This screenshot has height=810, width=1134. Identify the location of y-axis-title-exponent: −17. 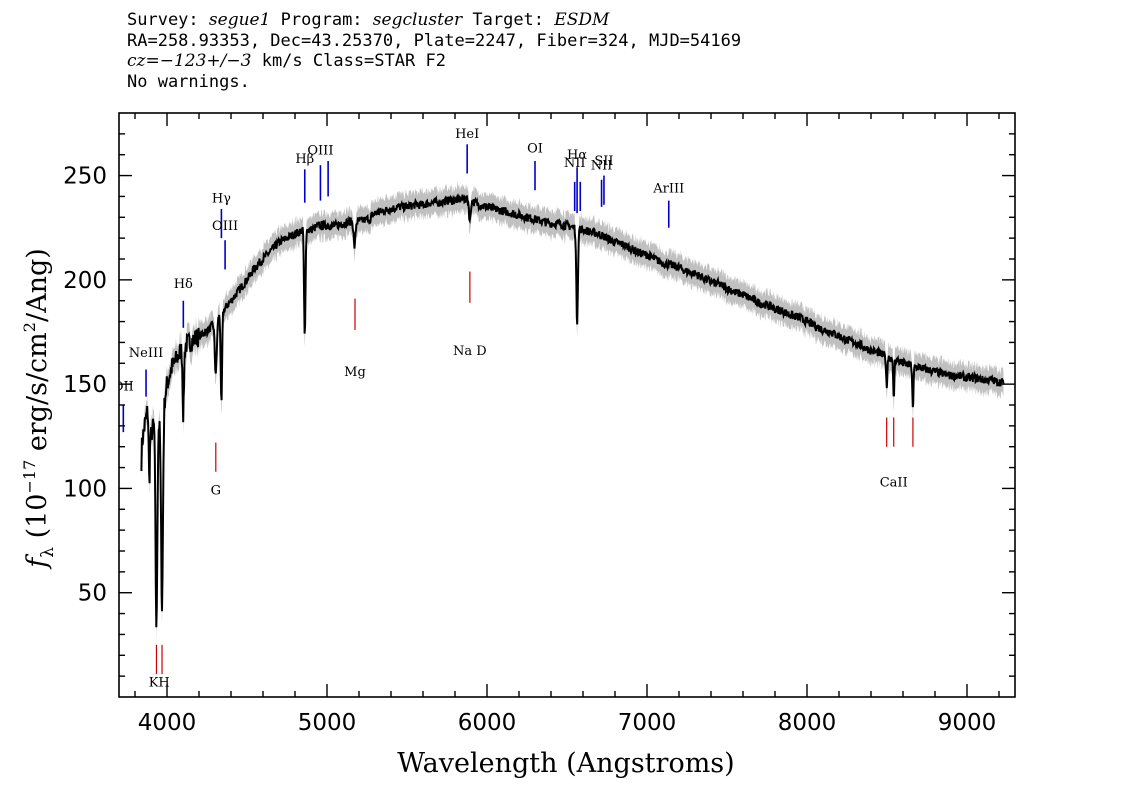
(29, 477).